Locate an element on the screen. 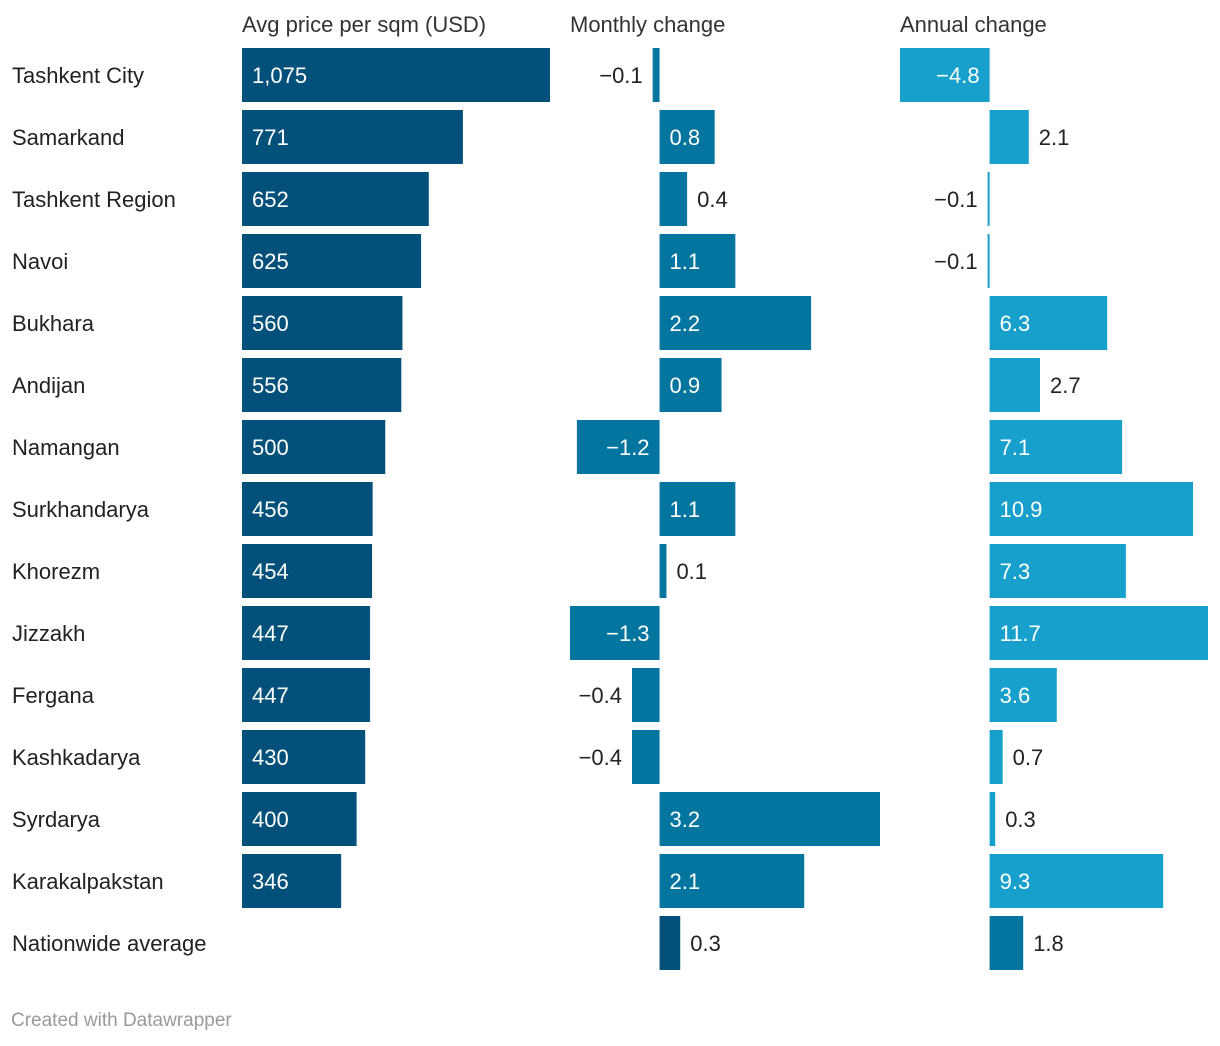 The height and width of the screenshot is (1046, 1220). value-label: 771 is located at coordinates (270, 137).